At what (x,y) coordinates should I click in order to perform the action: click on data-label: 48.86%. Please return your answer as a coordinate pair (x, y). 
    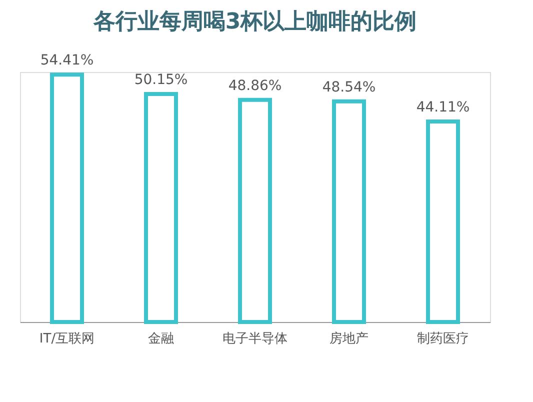
    Looking at the image, I should click on (255, 86).